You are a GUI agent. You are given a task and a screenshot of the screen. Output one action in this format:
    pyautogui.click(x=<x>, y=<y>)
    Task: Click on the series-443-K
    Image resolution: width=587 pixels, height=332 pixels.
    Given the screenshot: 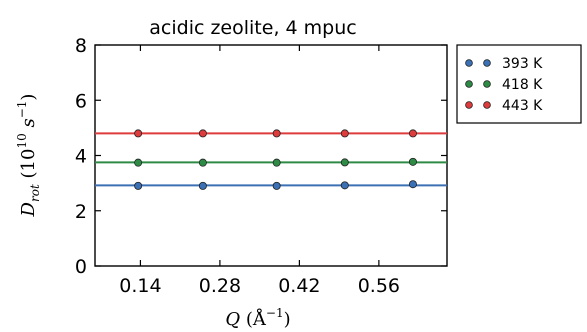 What is the action you would take?
    pyautogui.click(x=271, y=133)
    